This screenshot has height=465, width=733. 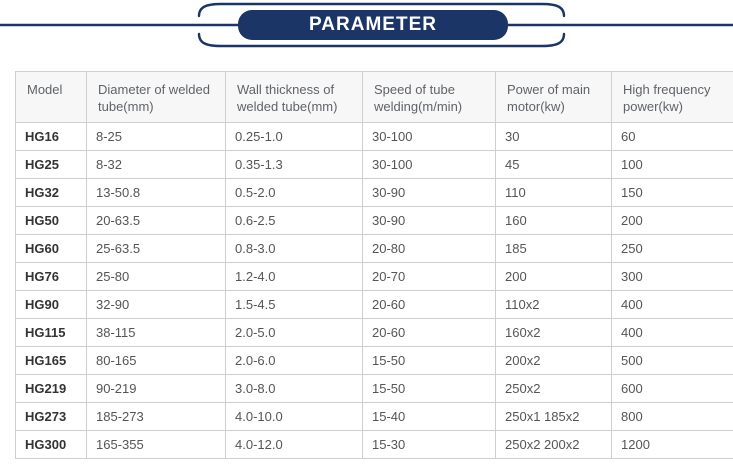 What do you see at coordinates (51, 192) in the screenshot?
I see `model-cell: HG32` at bounding box center [51, 192].